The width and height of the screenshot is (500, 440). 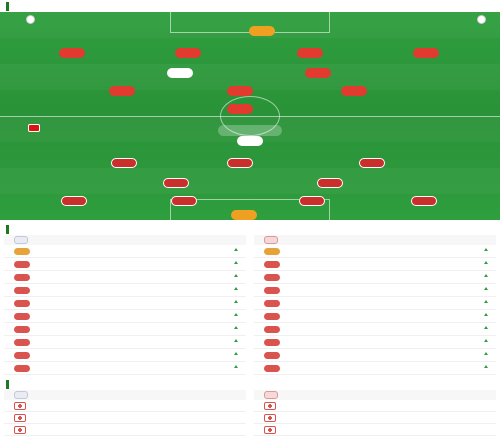 What do you see at coordinates (244, 215) in the screenshot?
I see `player-away-gk` at bounding box center [244, 215].